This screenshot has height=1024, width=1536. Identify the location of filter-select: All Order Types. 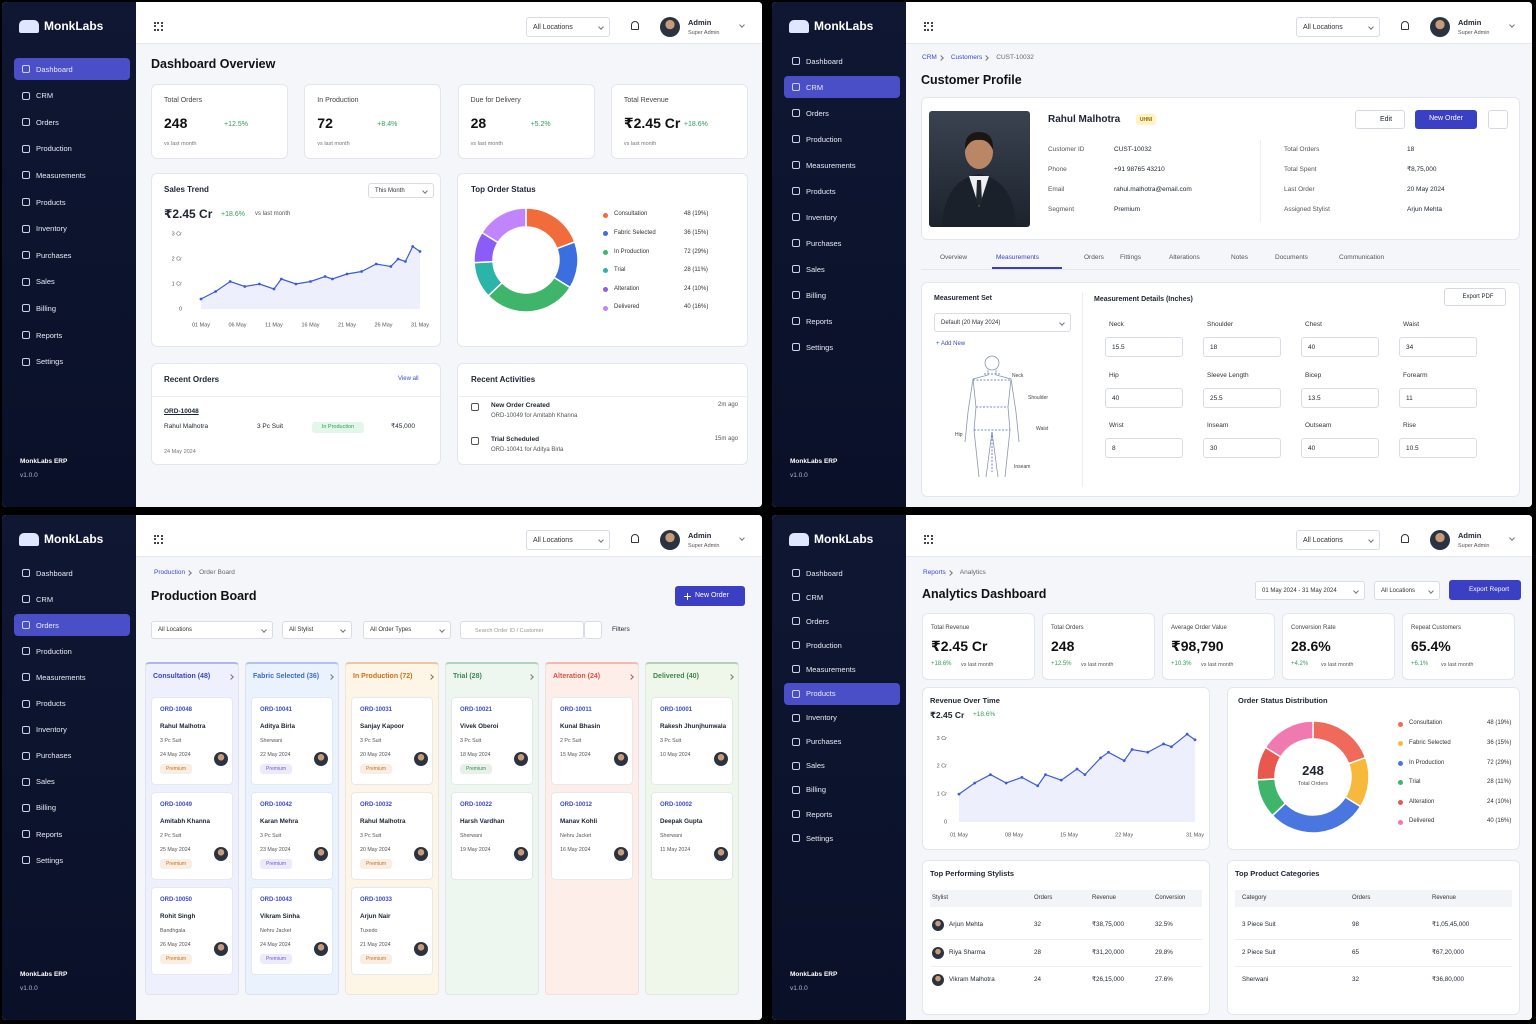
(407, 630).